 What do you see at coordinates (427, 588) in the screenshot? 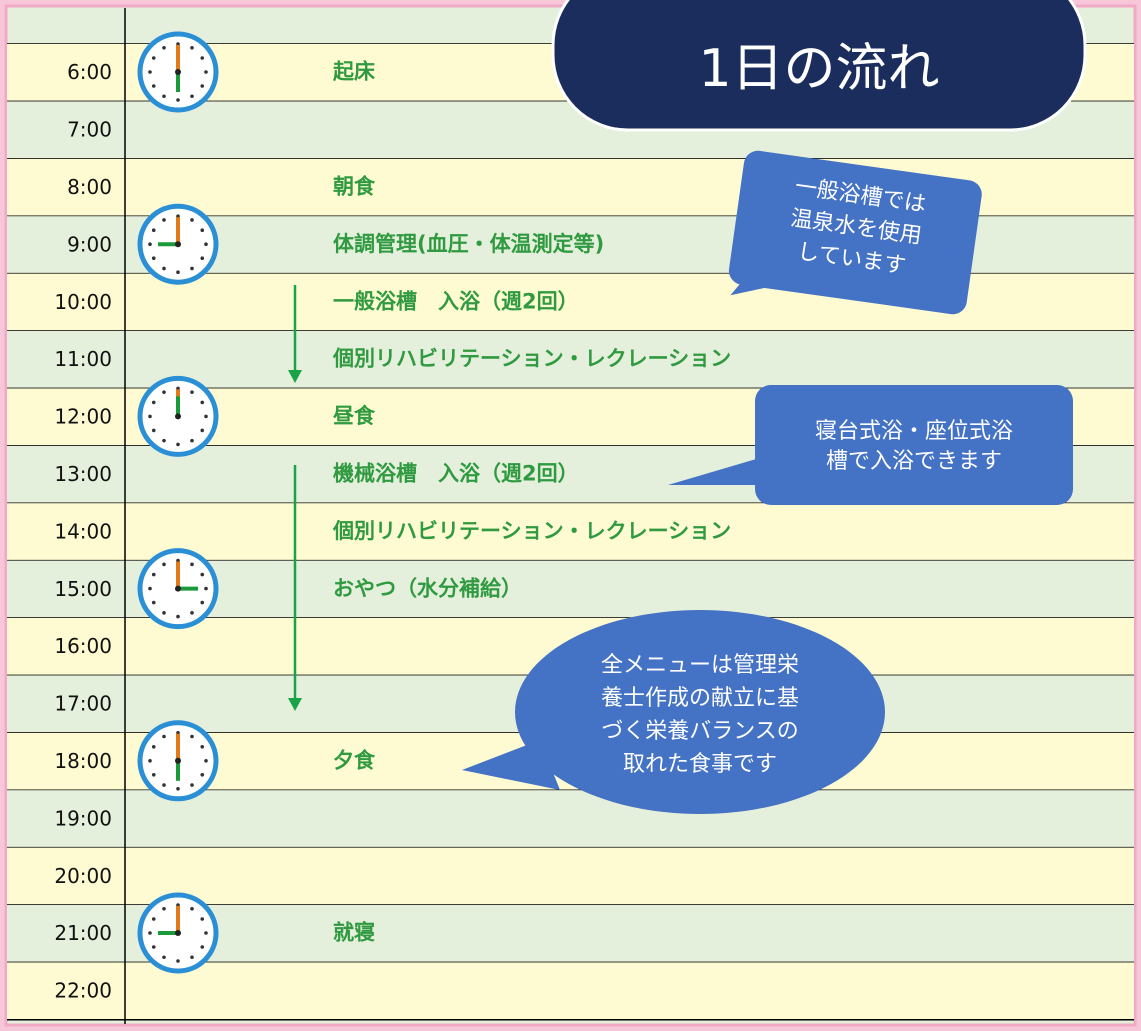
I see `activity: おやつ（水分補給）` at bounding box center [427, 588].